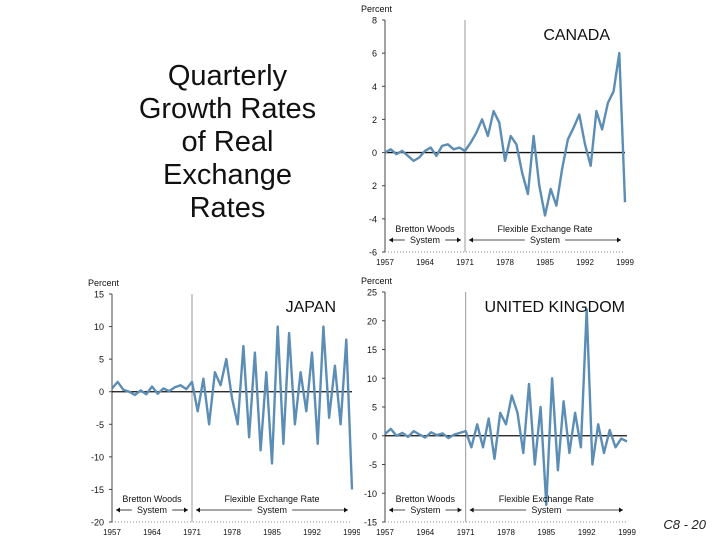 The height and width of the screenshot is (540, 720). I want to click on y-tick-label: 25, so click(372, 293).